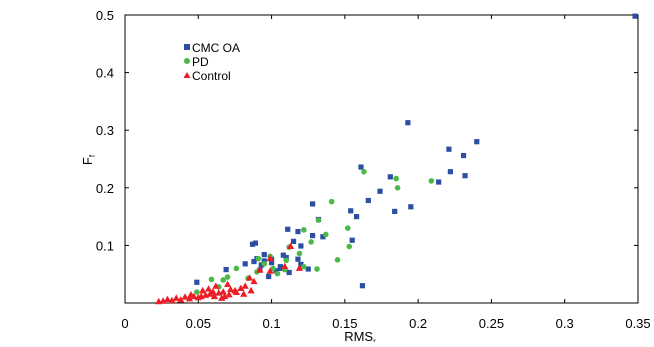 This screenshot has width=654, height=347. Describe the element at coordinates (565, 323) in the screenshot. I see `x-tick-label: 0.3` at that location.